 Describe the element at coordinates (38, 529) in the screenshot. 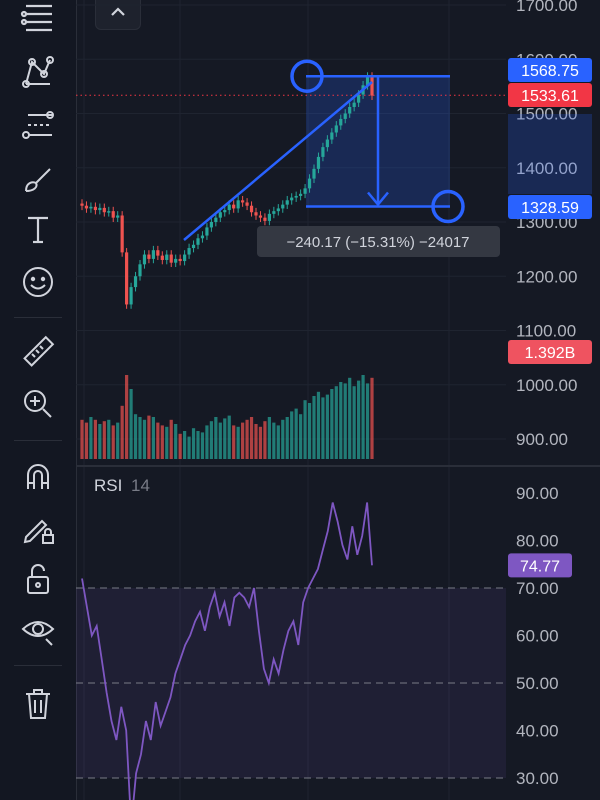

I see `lock-drawing-icon` at that location.